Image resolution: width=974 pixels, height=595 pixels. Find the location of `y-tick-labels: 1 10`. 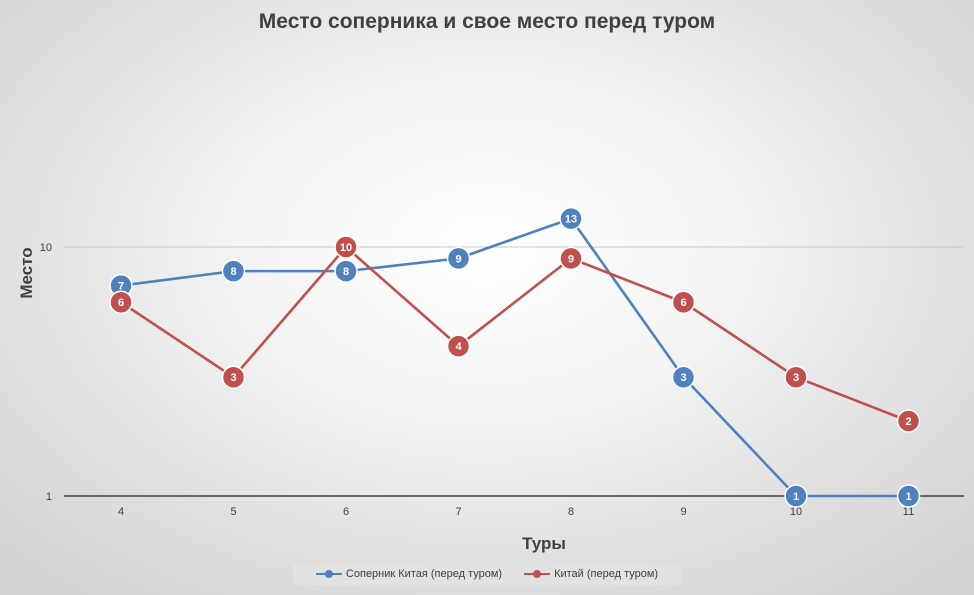

y-tick-labels: 1 10 is located at coordinates (46, 372).